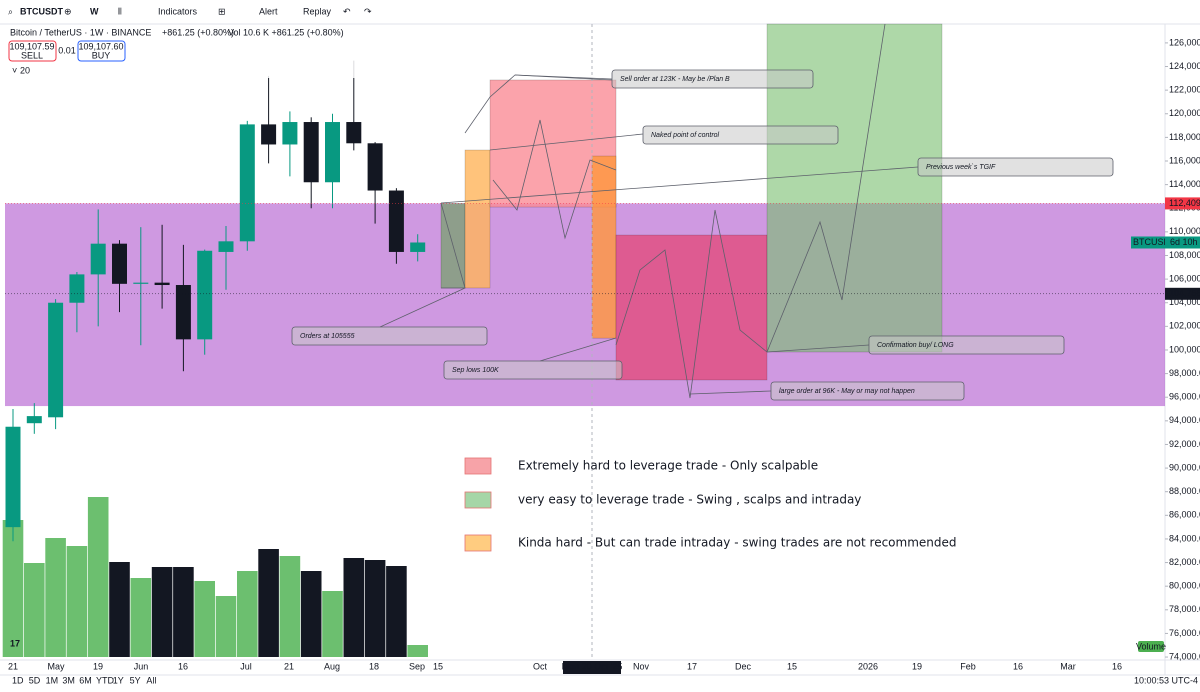 This screenshot has height=692, width=1200. Describe the element at coordinates (67, 50) in the screenshot. I see `spread: 0.01` at that location.